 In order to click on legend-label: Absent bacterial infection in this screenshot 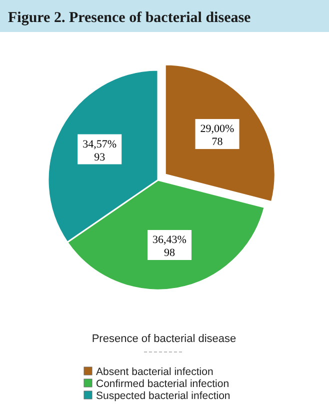, I will do `click(155, 372)`.